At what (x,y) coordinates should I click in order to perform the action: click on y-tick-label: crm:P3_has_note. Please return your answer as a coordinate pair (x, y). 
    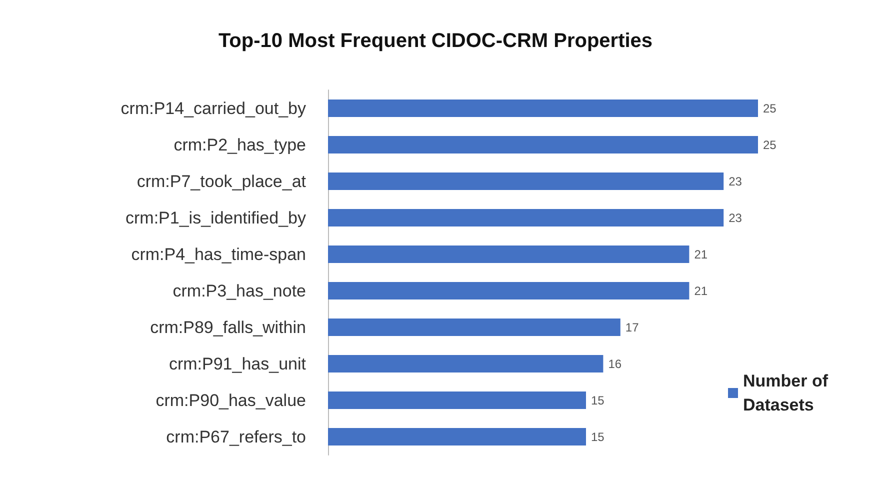
    Looking at the image, I should click on (239, 290).